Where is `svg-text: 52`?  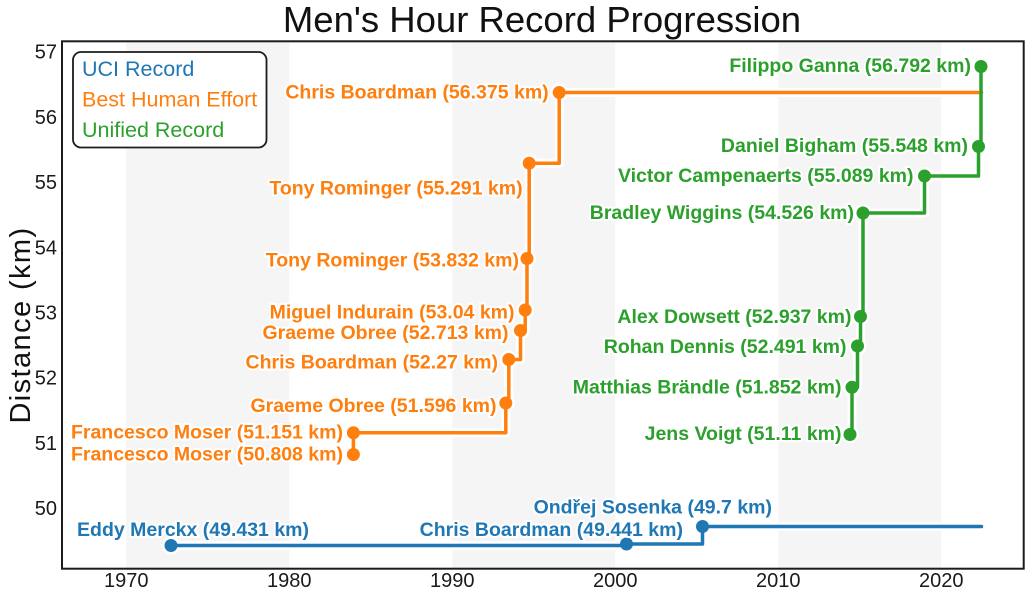 svg-text: 52 is located at coordinates (46, 379).